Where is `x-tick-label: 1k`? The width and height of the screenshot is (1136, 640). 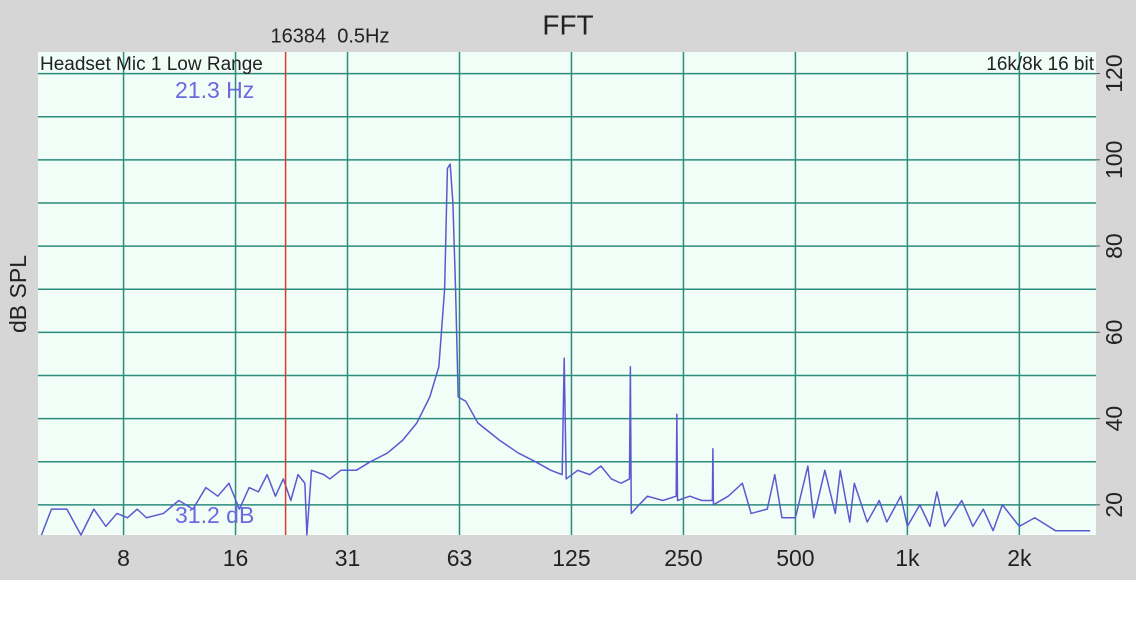
x-tick-label: 1k is located at coordinates (907, 558).